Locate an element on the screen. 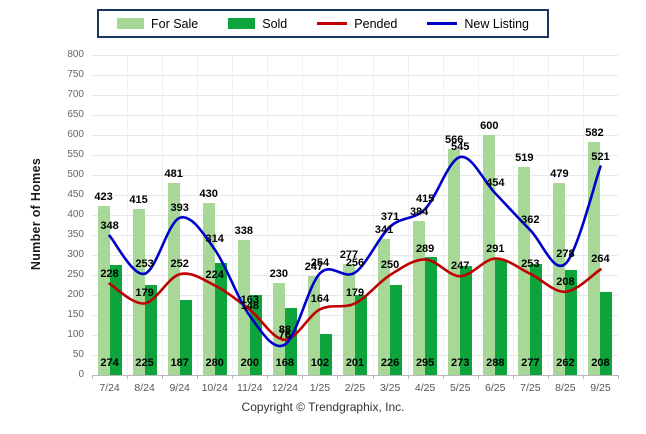  pended-value-label: 252 is located at coordinates (179, 264).